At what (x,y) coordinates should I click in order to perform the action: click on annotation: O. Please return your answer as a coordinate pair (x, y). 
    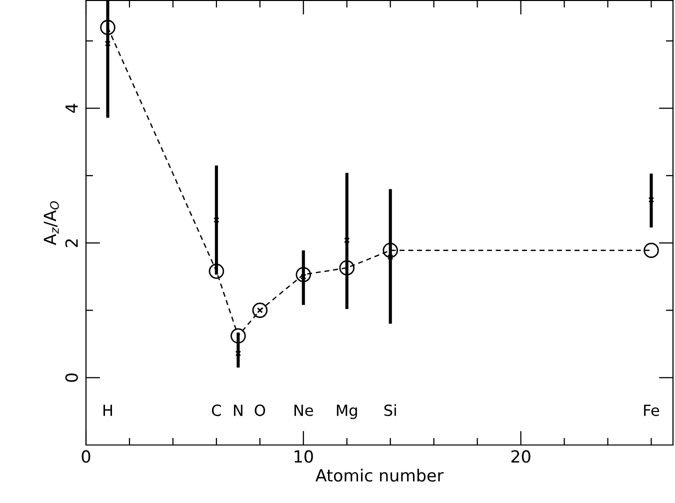
    Looking at the image, I should click on (260, 410).